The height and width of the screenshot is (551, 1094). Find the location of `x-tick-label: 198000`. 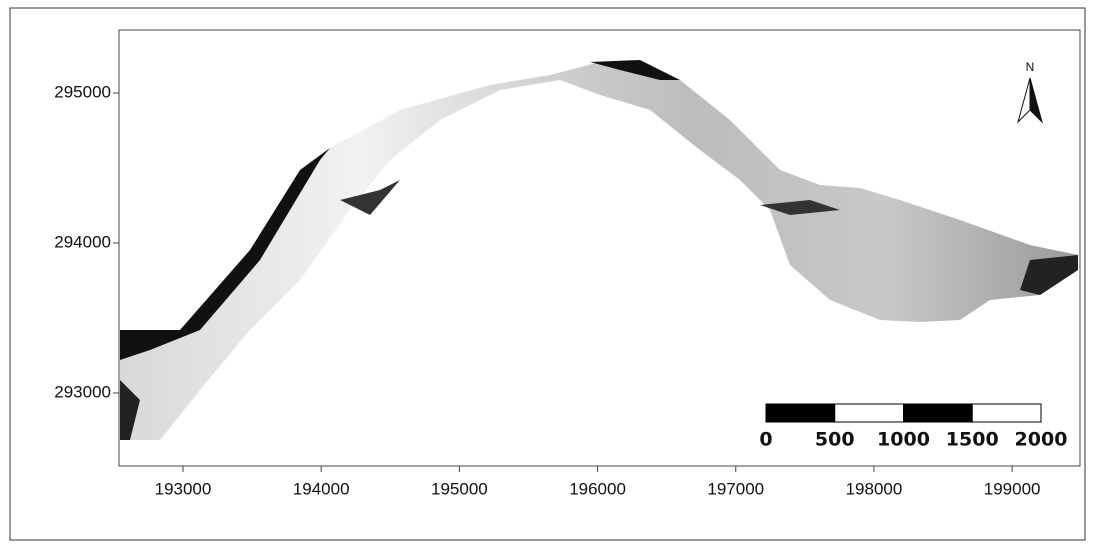

x-tick-label: 198000 is located at coordinates (874, 488).